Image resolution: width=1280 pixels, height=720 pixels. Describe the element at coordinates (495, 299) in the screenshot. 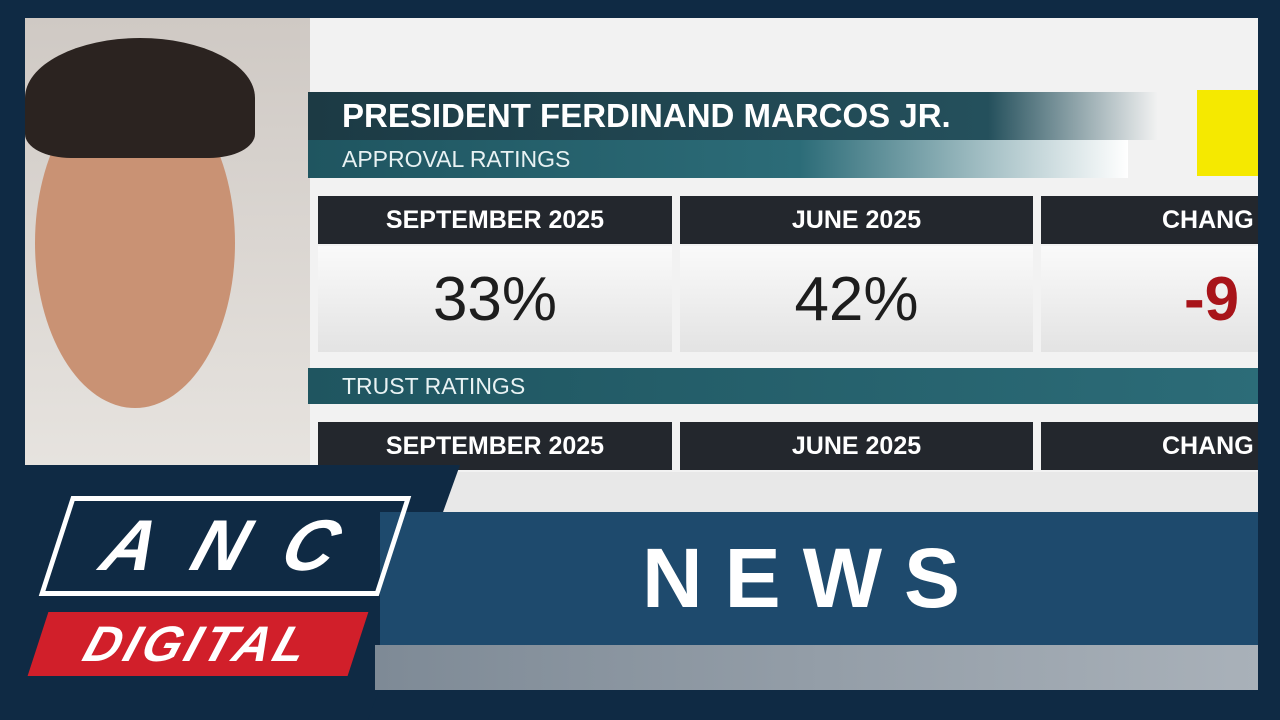

I see `value-cell: 33%` at that location.